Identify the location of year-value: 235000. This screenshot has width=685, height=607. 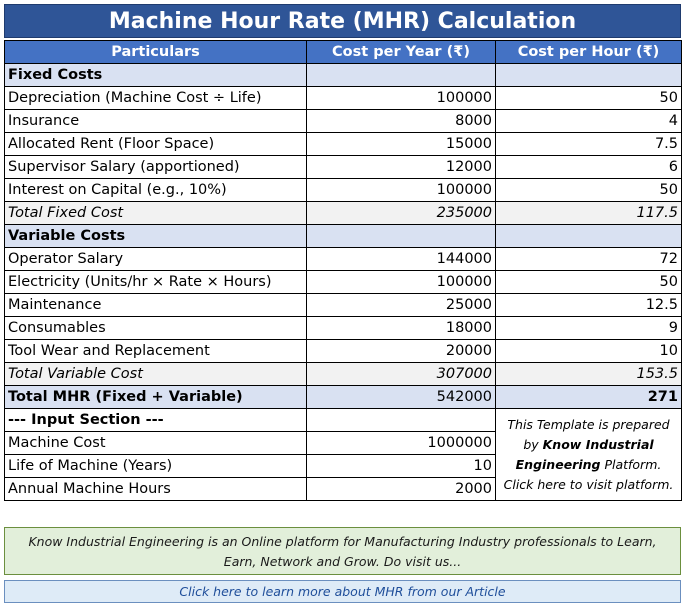
(401, 213).